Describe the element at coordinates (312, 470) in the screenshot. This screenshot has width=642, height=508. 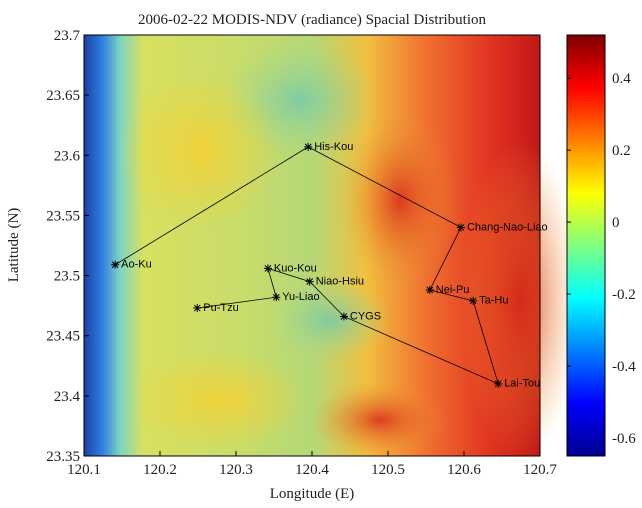
I see `x-tick-label: 120.4` at that location.